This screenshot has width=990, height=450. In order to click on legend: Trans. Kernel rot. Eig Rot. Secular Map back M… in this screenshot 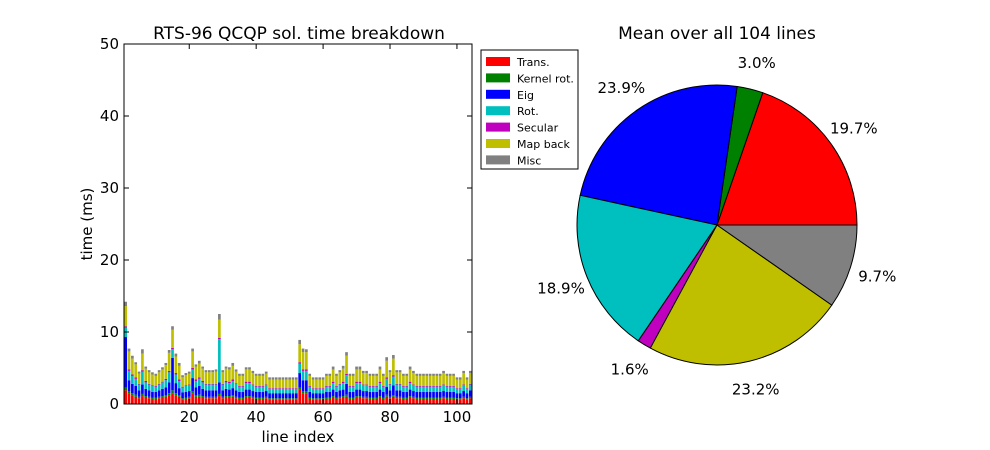, I will do `click(529, 109)`.